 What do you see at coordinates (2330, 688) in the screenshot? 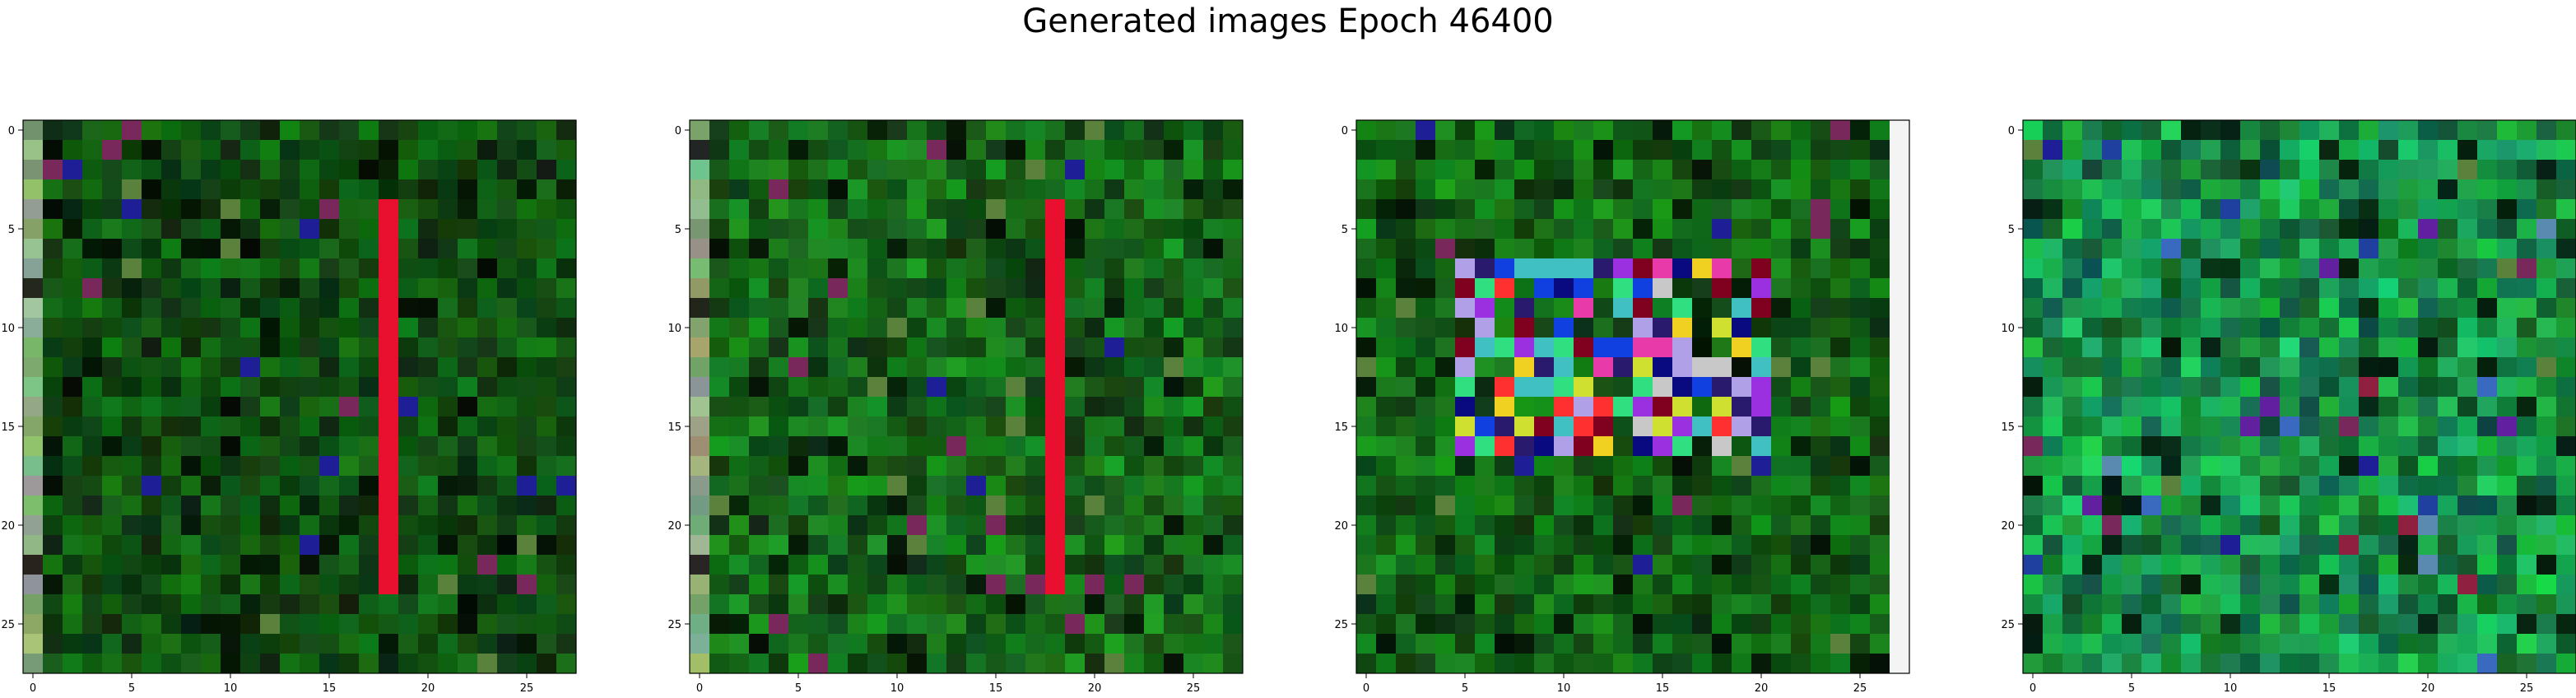
I see `x-tick-label: 15` at bounding box center [2330, 688].